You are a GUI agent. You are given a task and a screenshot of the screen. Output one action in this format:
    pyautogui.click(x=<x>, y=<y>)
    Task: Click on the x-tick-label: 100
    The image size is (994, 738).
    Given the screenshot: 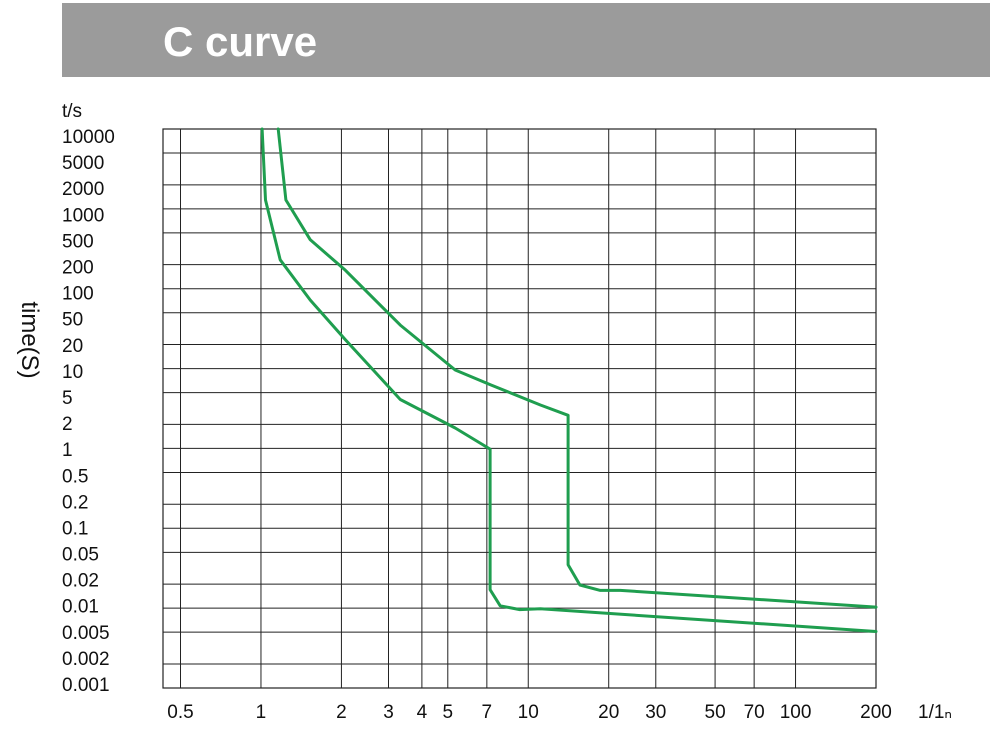 What is the action you would take?
    pyautogui.click(x=796, y=712)
    